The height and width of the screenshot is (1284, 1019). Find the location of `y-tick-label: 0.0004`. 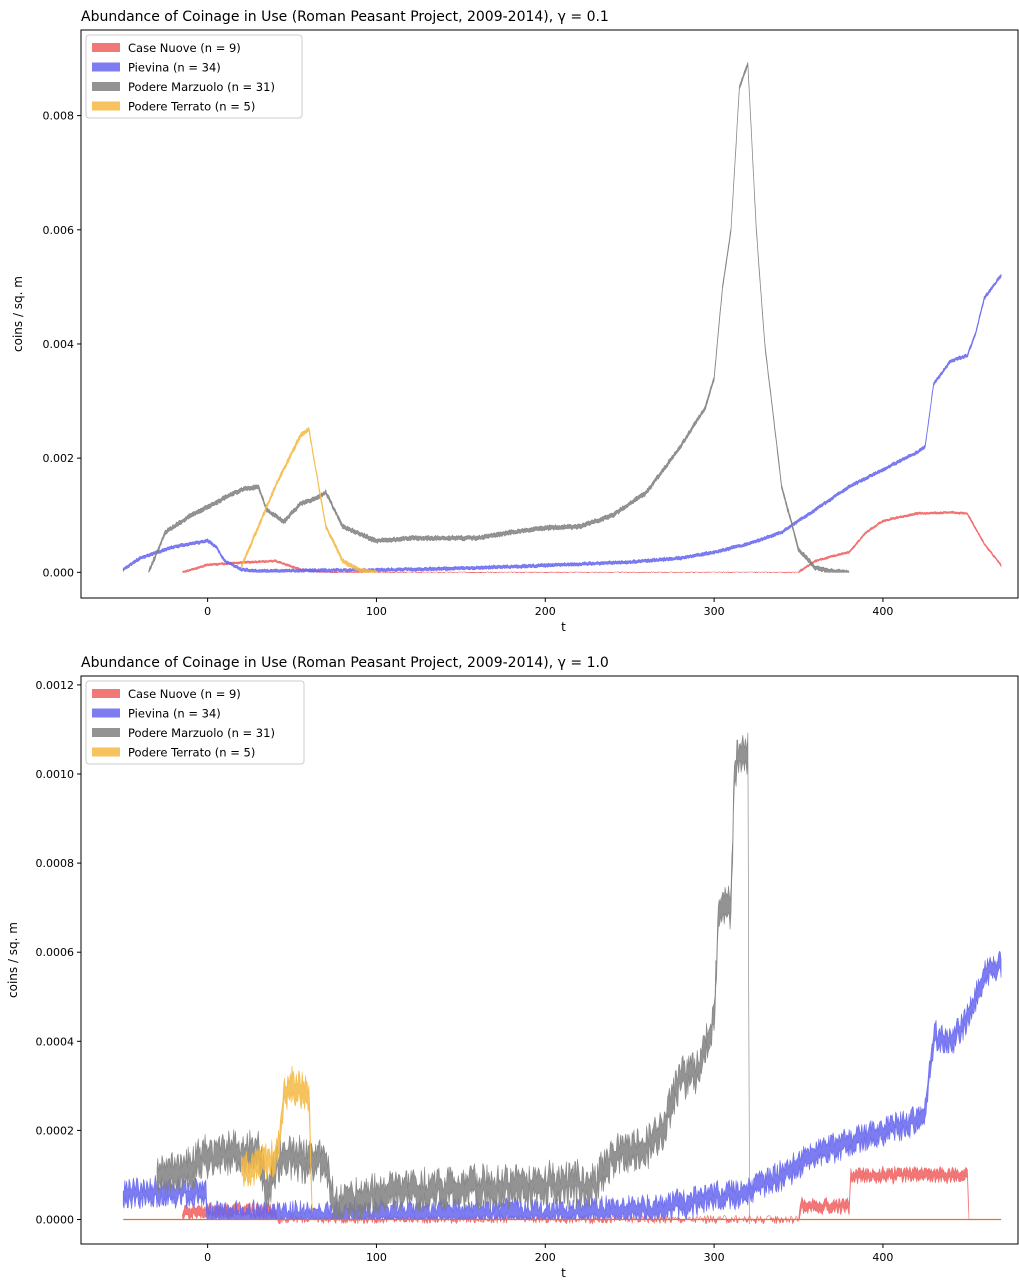

y-tick-label: 0.0004 is located at coordinates (55, 1041).